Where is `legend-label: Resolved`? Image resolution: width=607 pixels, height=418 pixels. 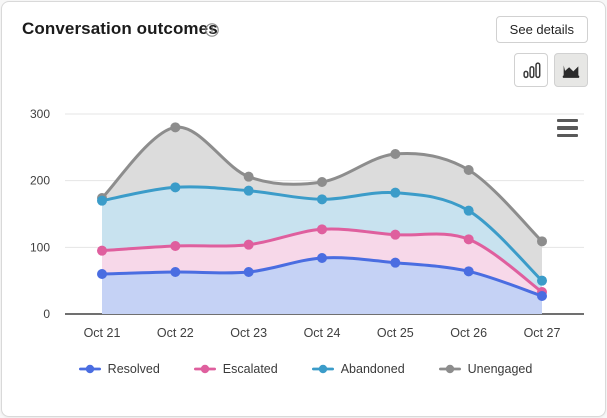
legend-label: Resolved is located at coordinates (133, 369).